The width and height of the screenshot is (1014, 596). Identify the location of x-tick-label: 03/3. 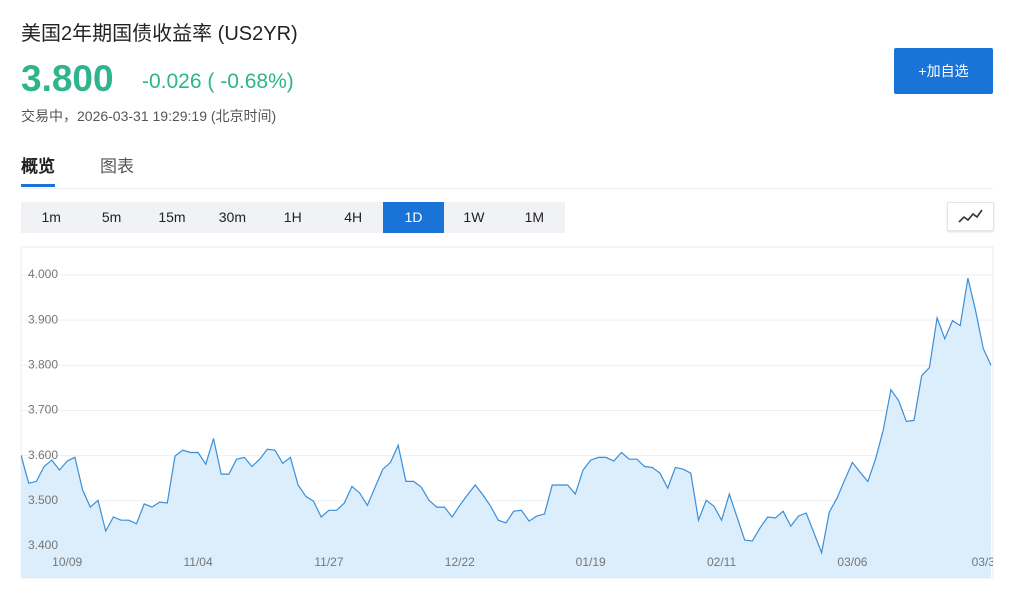
(984, 562).